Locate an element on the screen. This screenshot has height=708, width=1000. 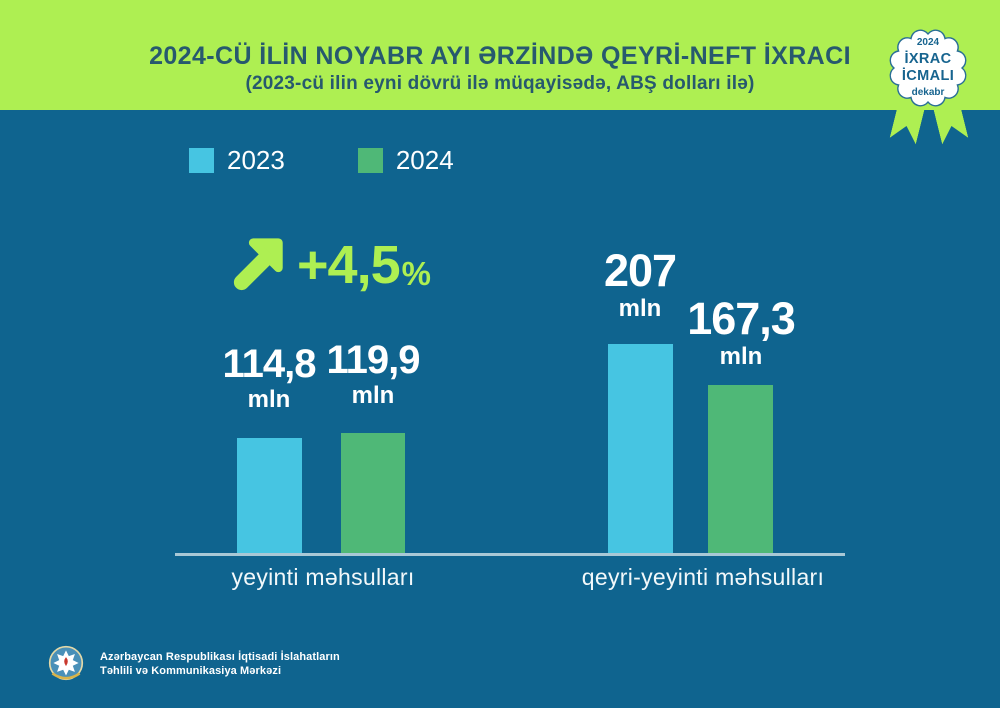
badge-rosette: 2024 İXRAC İCMALI dekabr is located at coordinates (928, 68).